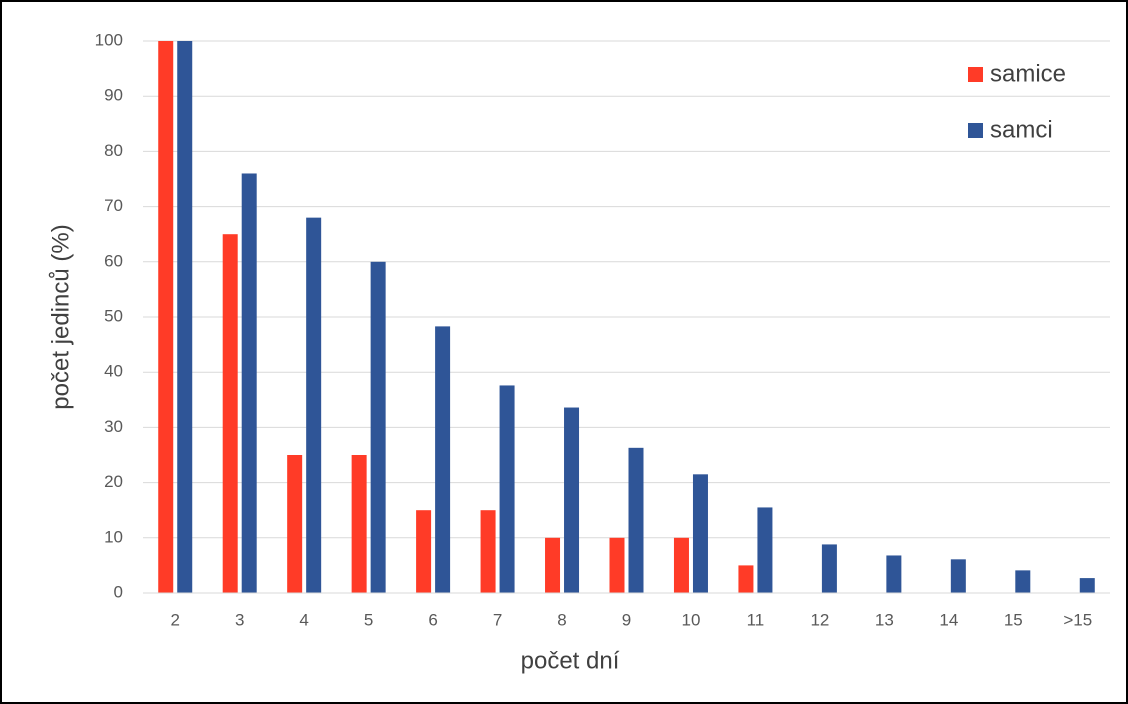 The width and height of the screenshot is (1128, 704). What do you see at coordinates (691, 619) in the screenshot?
I see `x-tick-label: 10` at bounding box center [691, 619].